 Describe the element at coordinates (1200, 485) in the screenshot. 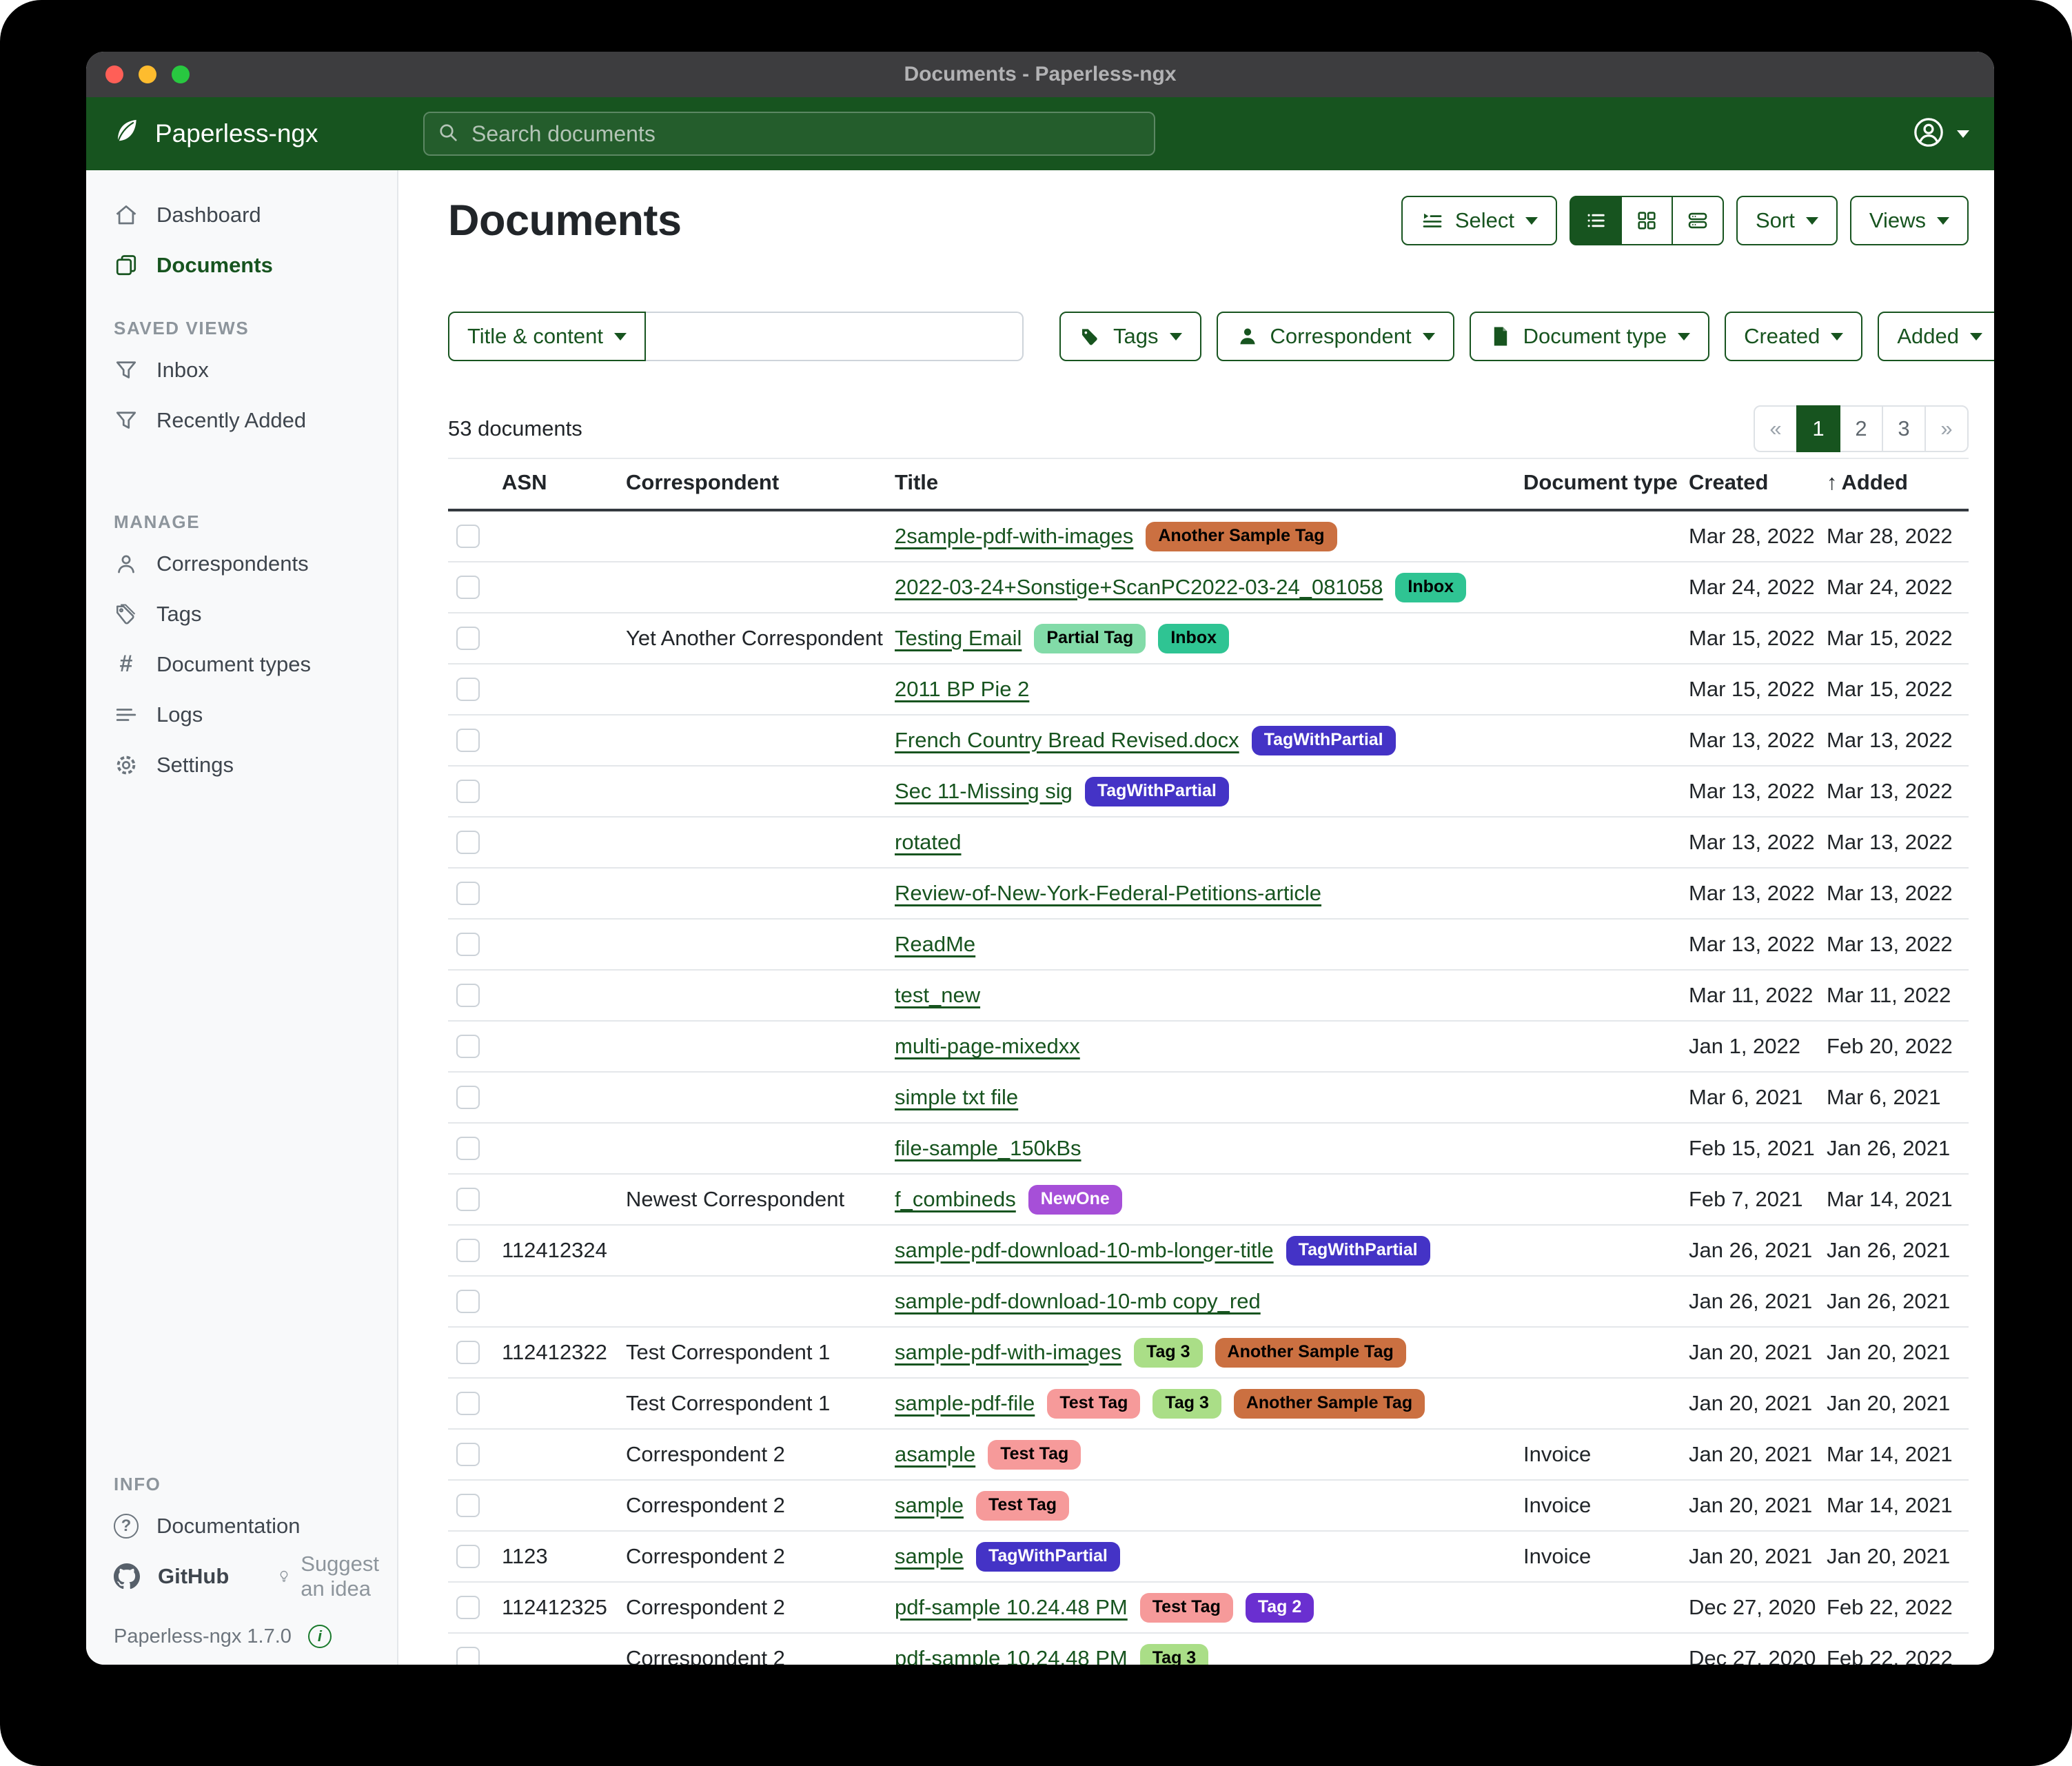

I see `header-title: Title` at that location.